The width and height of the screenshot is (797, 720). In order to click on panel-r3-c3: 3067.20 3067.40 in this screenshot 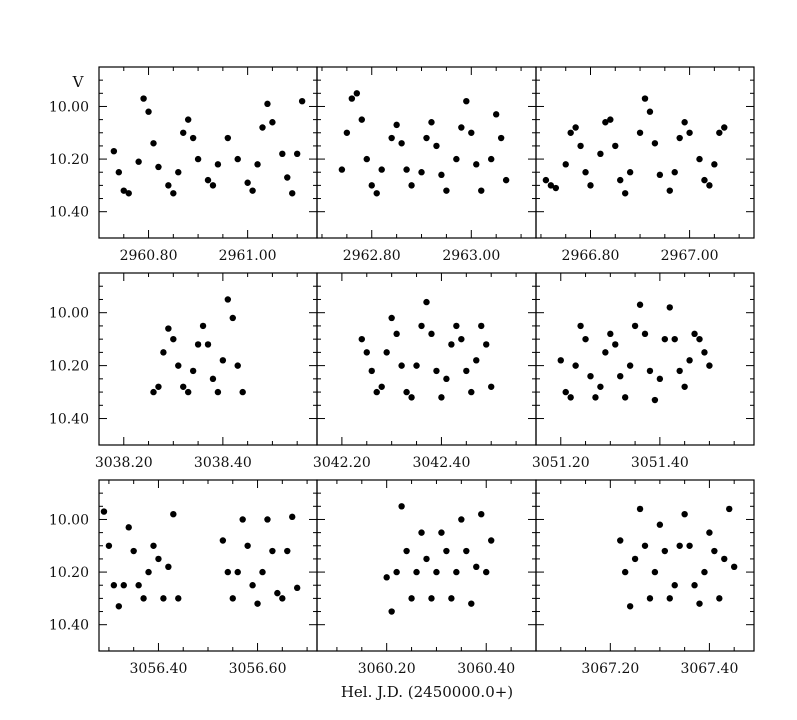, I will do `click(645, 578)`.